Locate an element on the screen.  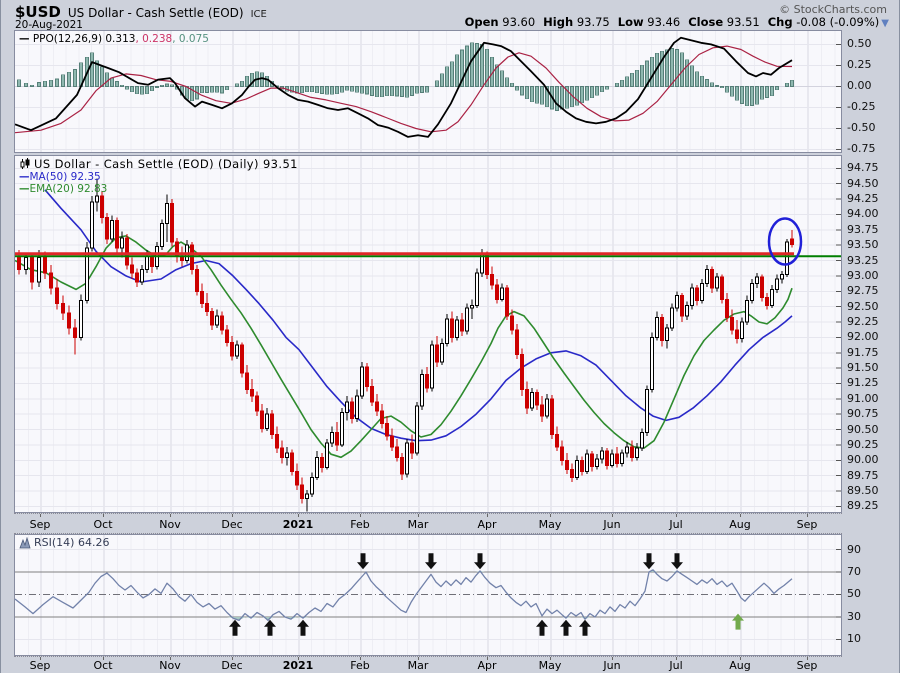
quote-label: Chg is located at coordinates (780, 22).